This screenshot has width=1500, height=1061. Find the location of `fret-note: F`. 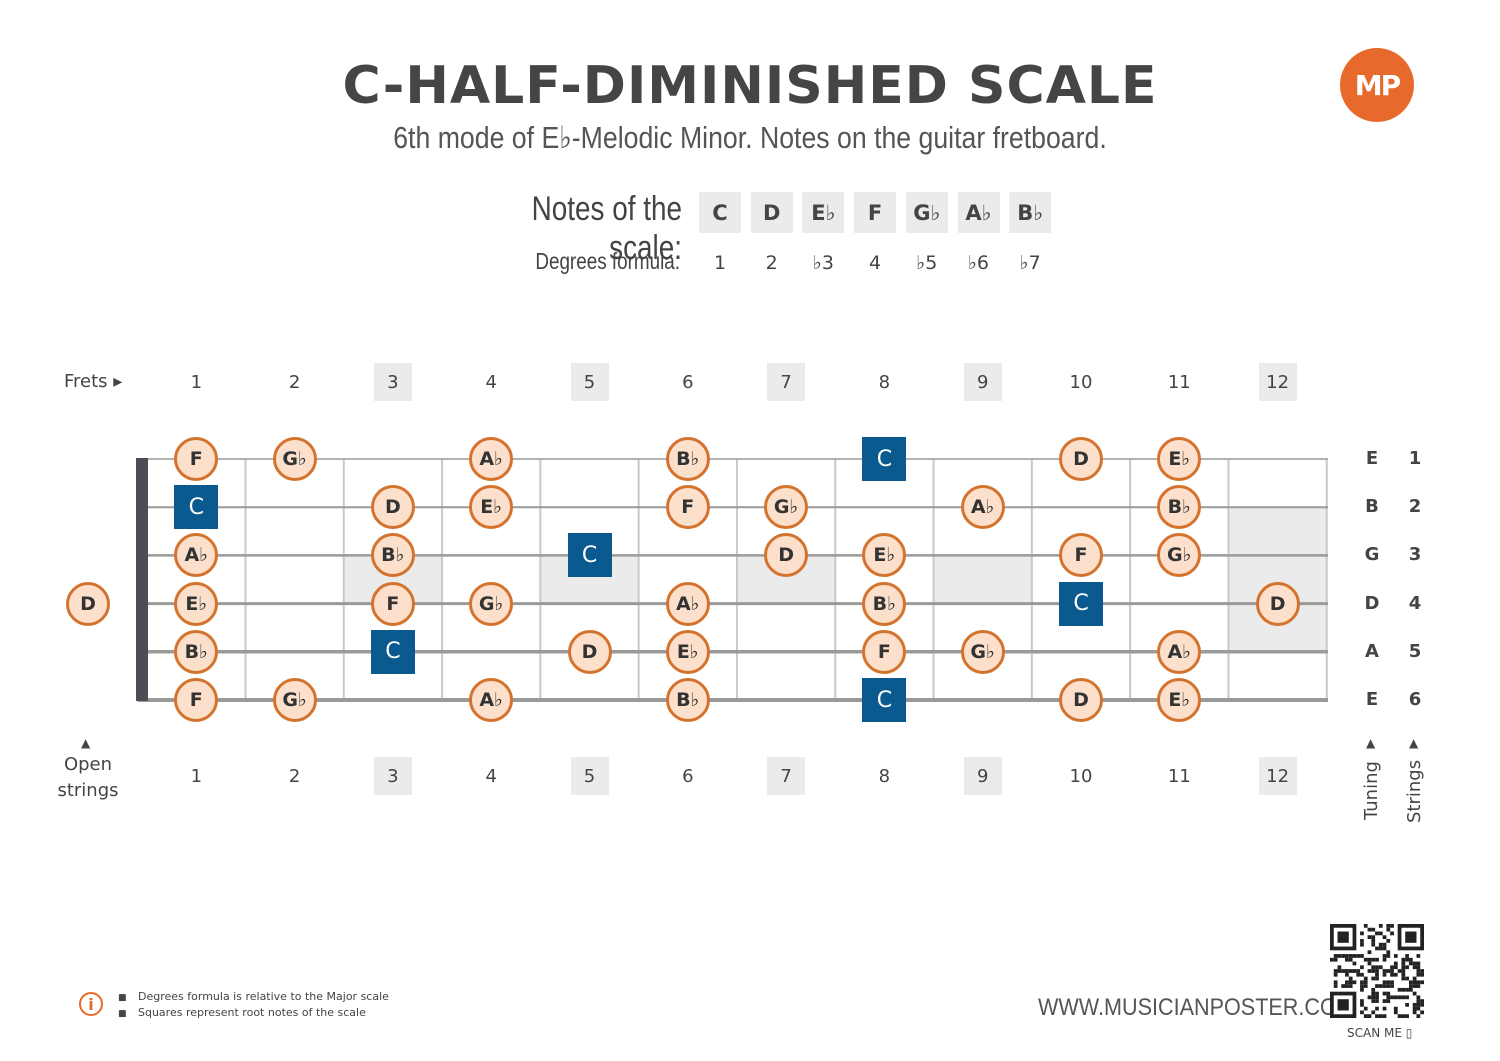

fret-note: F is located at coordinates (196, 700).